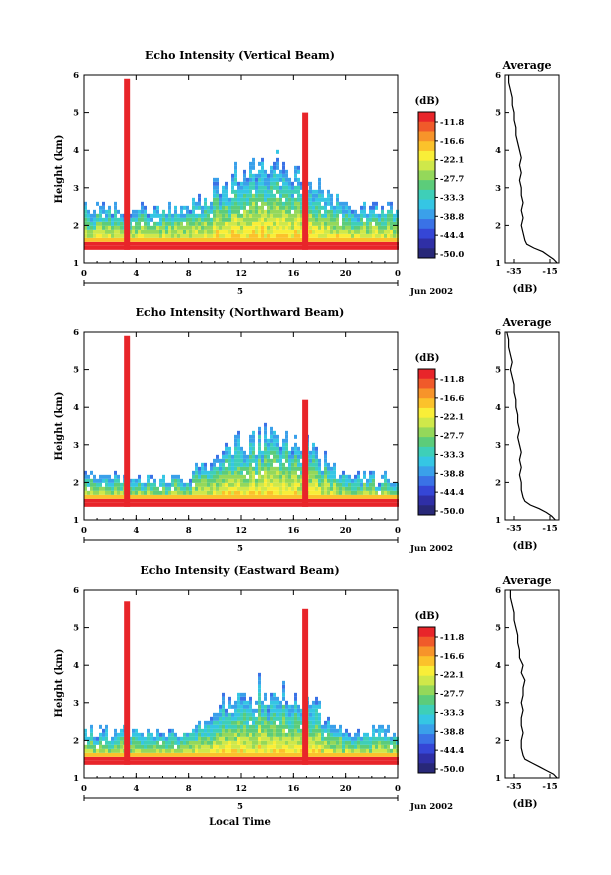  I want to click on colorbar-unit: (dB), so click(427, 101).